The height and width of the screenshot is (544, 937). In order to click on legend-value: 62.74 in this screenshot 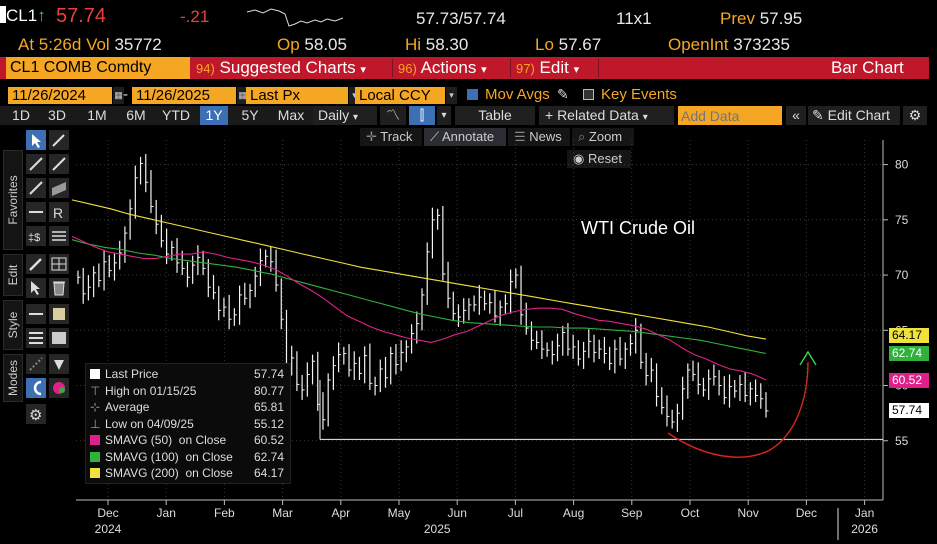, I will do `click(268, 456)`.